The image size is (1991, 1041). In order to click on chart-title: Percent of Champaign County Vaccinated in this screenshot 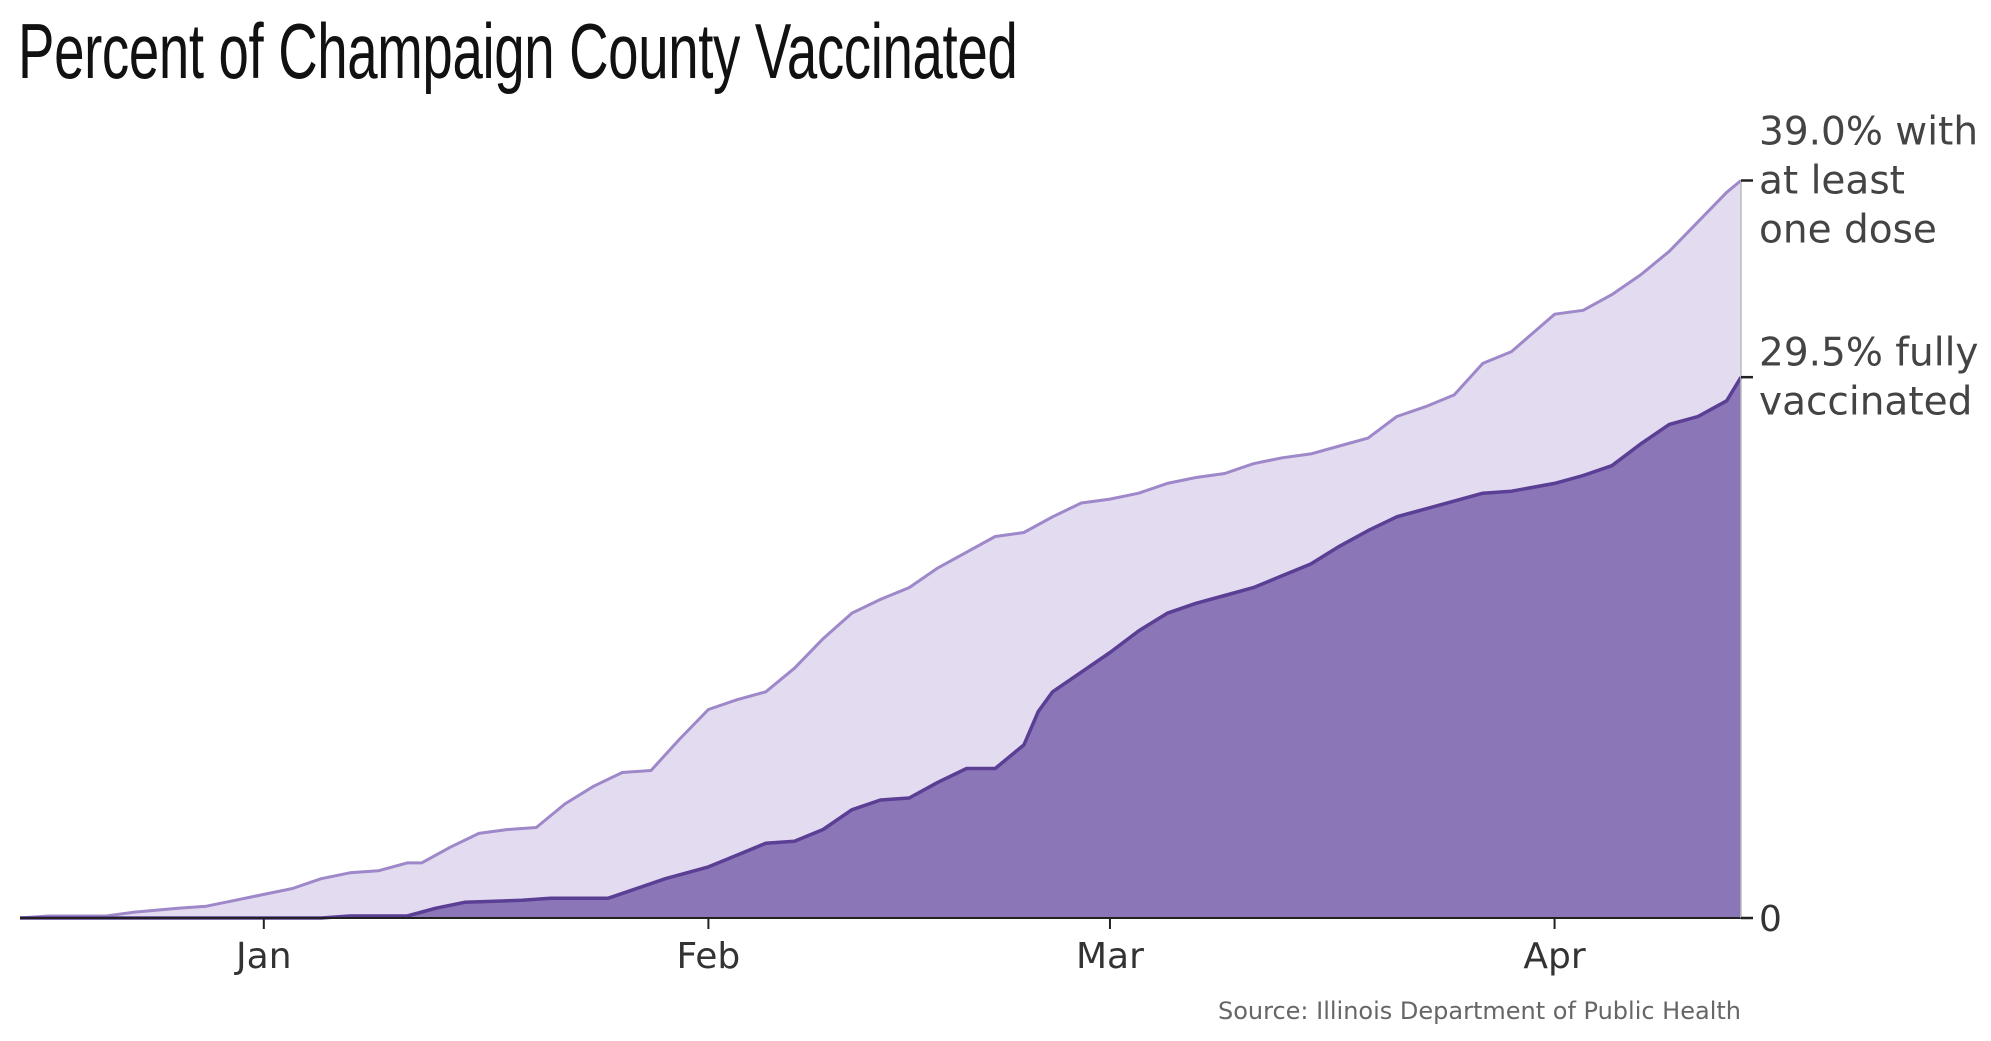, I will do `click(518, 51)`.